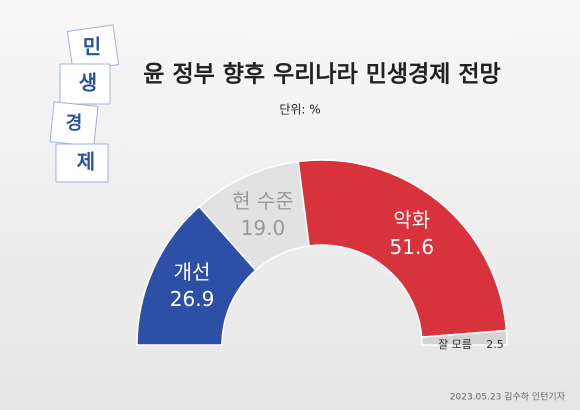 The width and height of the screenshot is (580, 410). Describe the element at coordinates (263, 201) in the screenshot. I see `category-label: 현 수준` at that location.